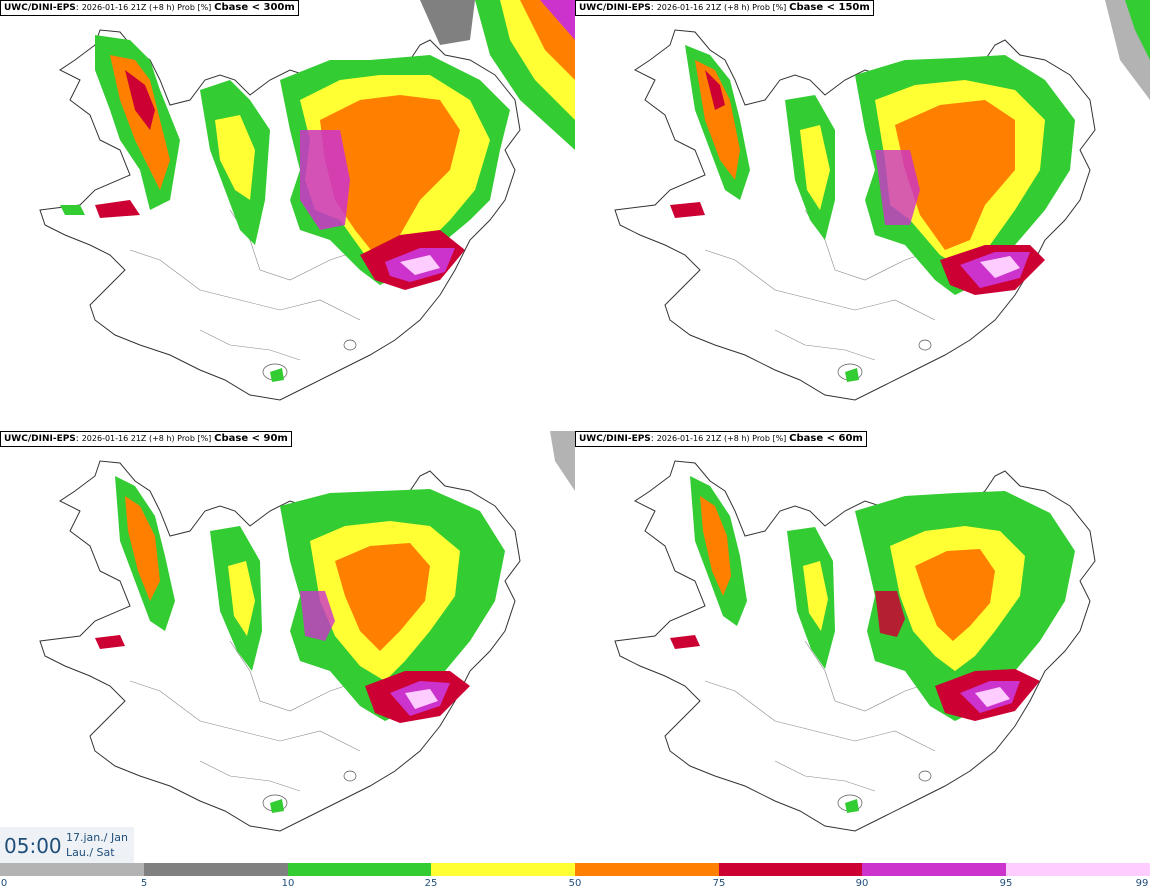 The image size is (1150, 891). Describe the element at coordinates (67, 845) in the screenshot. I see `valid-time-box: 05:00 17.jan./ Jan Lau./ Sat` at that location.